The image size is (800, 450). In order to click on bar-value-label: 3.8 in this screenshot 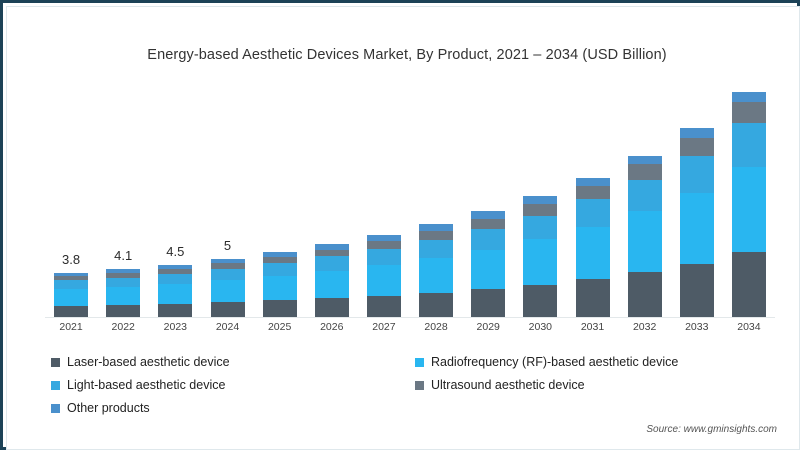, I will do `click(71, 259)`.